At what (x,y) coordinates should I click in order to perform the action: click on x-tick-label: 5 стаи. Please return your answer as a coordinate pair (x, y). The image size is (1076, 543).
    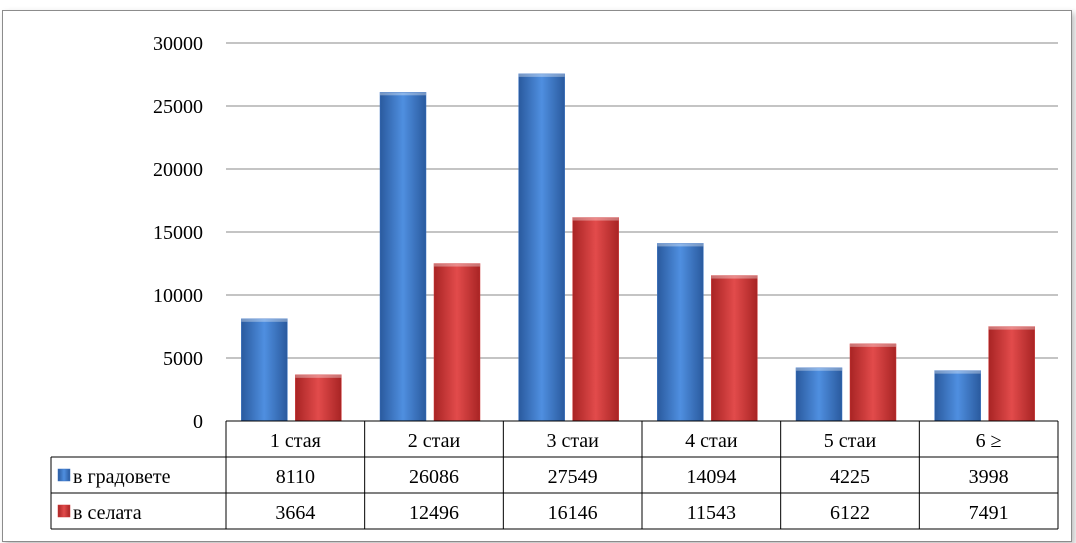
    Looking at the image, I should click on (850, 441).